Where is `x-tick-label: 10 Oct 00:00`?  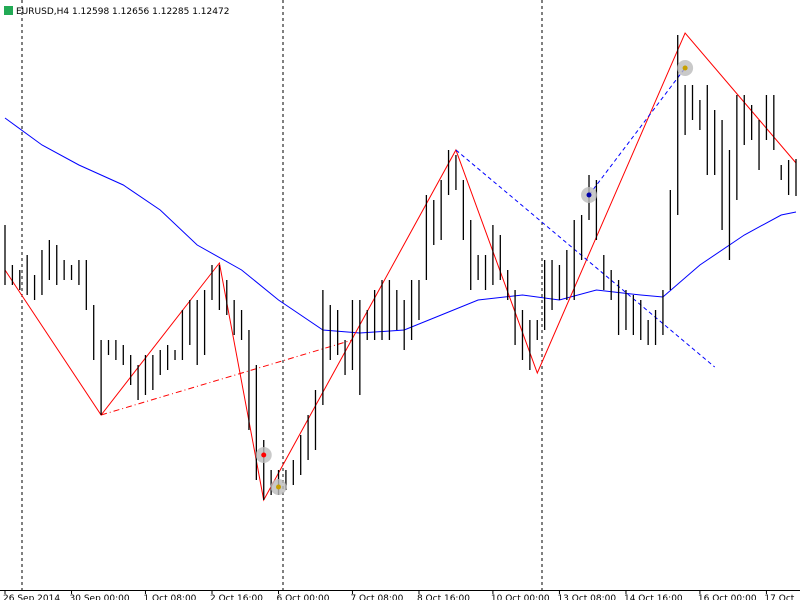
x-tick-label: 10 Oct 00:00 is located at coordinates (520, 597).